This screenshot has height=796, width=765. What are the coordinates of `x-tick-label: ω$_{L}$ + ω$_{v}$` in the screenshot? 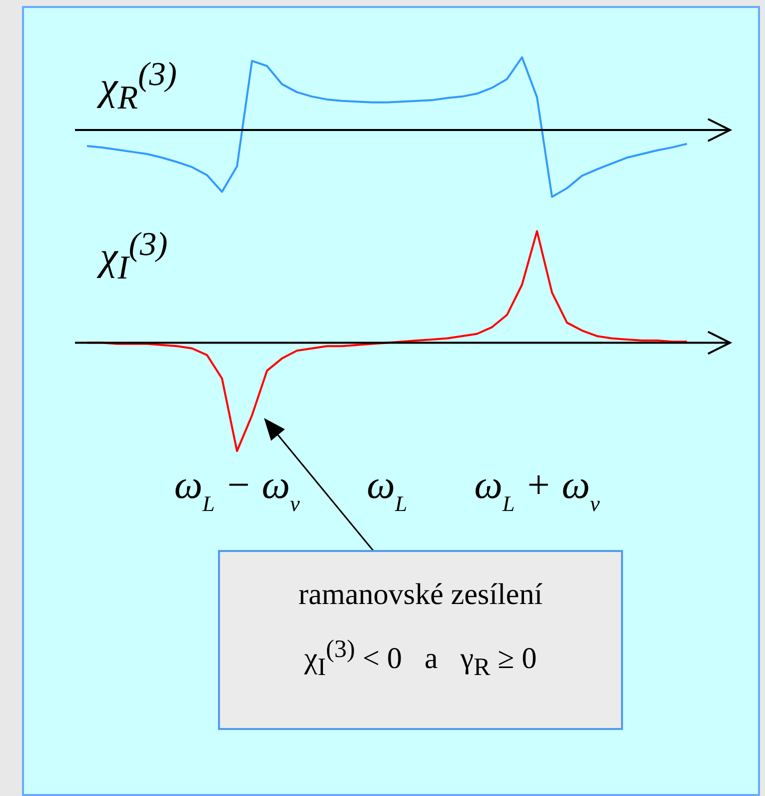 It's located at (537, 489).